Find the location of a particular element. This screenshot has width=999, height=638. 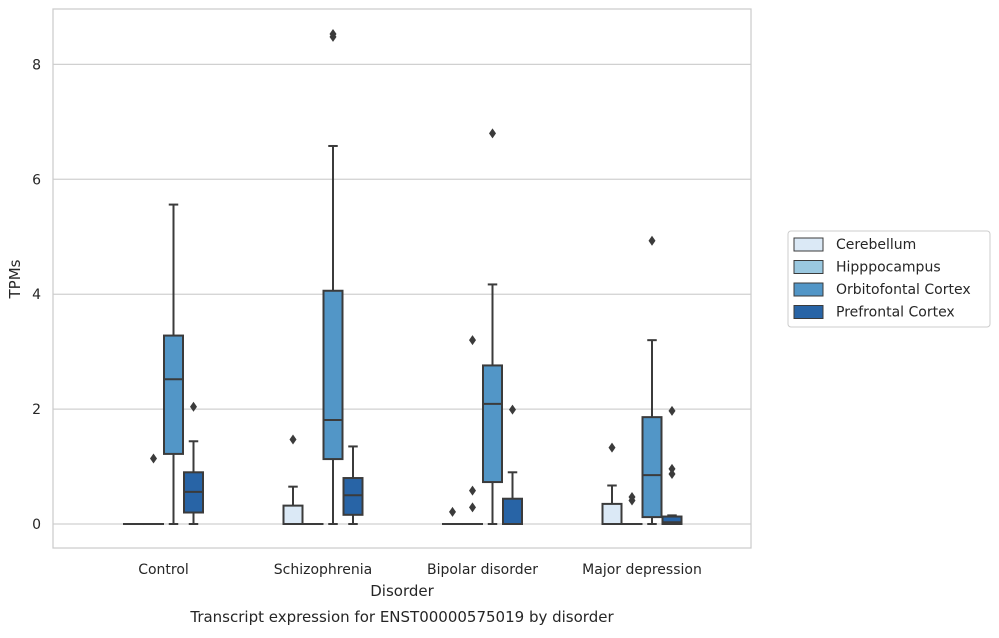

x-tick-label: Schizophrenia is located at coordinates (323, 570).